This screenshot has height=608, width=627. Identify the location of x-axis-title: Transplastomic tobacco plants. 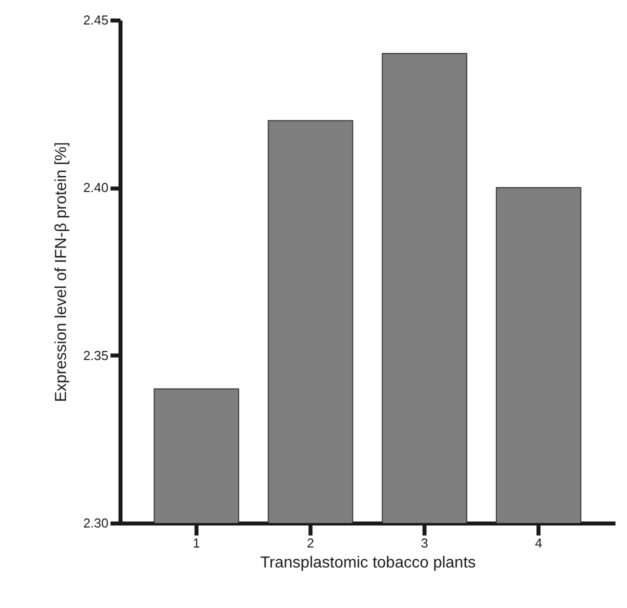
(368, 563).